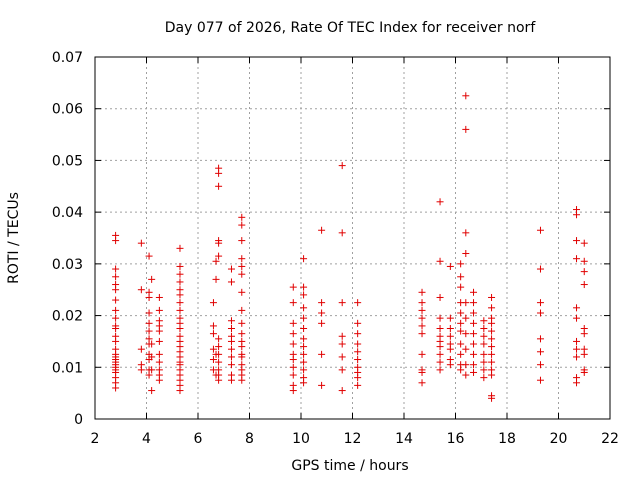 The image size is (640, 480). I want to click on x-tick-label: 16, so click(456, 439).